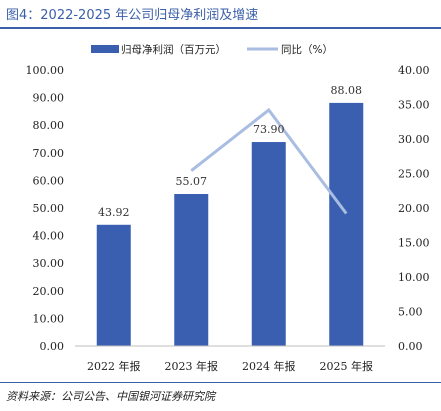 Image resolution: width=441 pixels, height=411 pixels. I want to click on source-note: 资料来源：公司公告、中国银河证券研究院, so click(110, 396).